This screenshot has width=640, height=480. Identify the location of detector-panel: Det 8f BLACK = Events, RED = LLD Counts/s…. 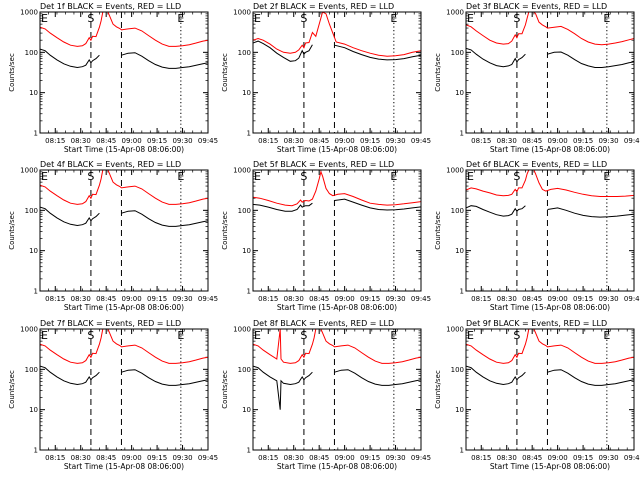
(326, 395).